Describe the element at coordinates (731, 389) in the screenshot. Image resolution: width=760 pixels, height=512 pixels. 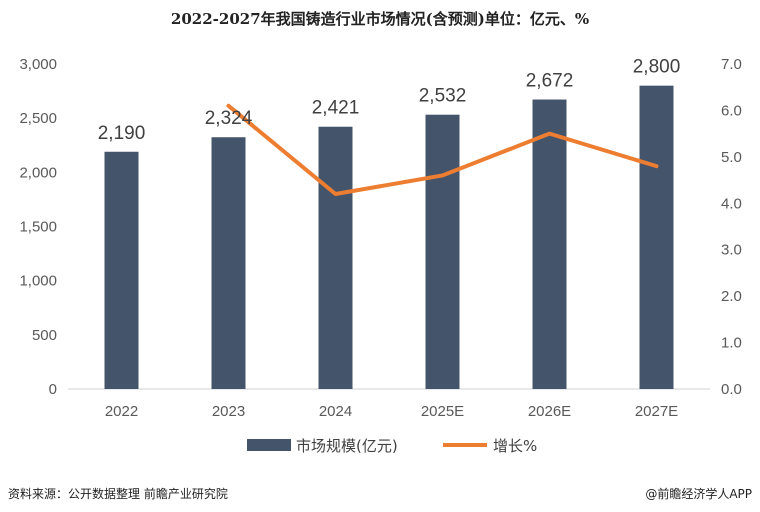
I see `right-tick-label: 0.0` at that location.